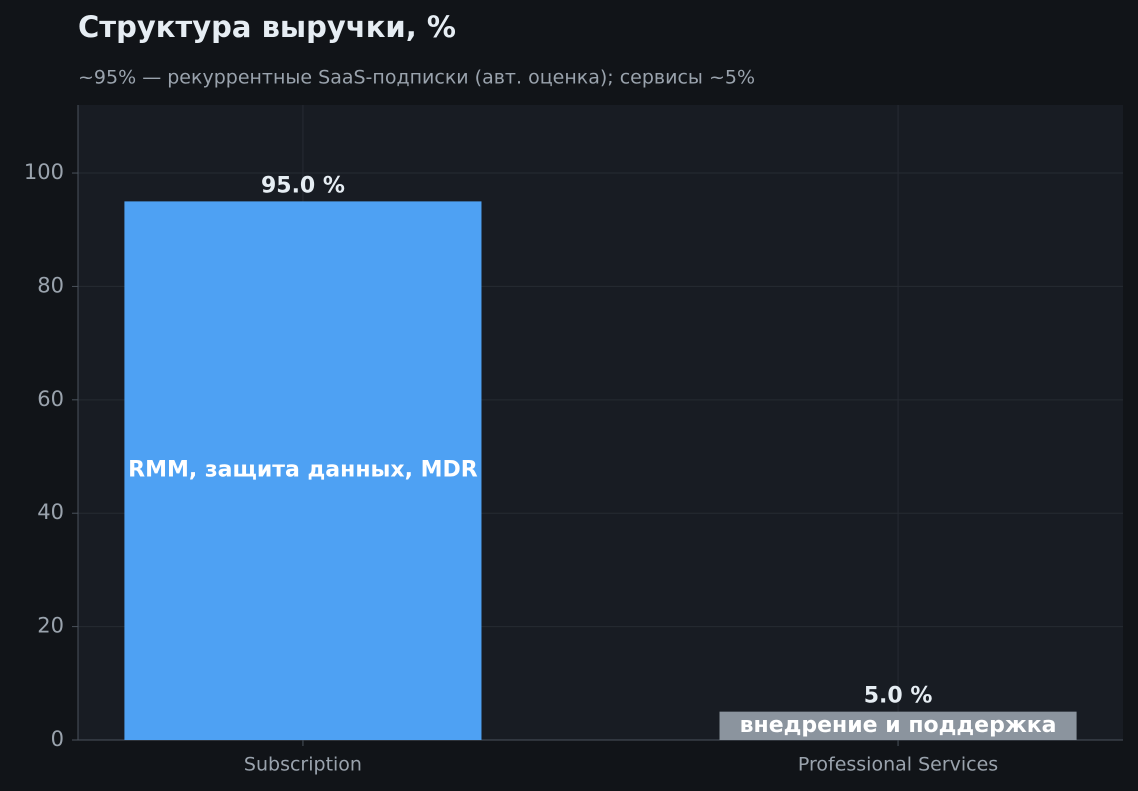  What do you see at coordinates (303, 185) in the screenshot?
I see `value-label: 95.0 %` at bounding box center [303, 185].